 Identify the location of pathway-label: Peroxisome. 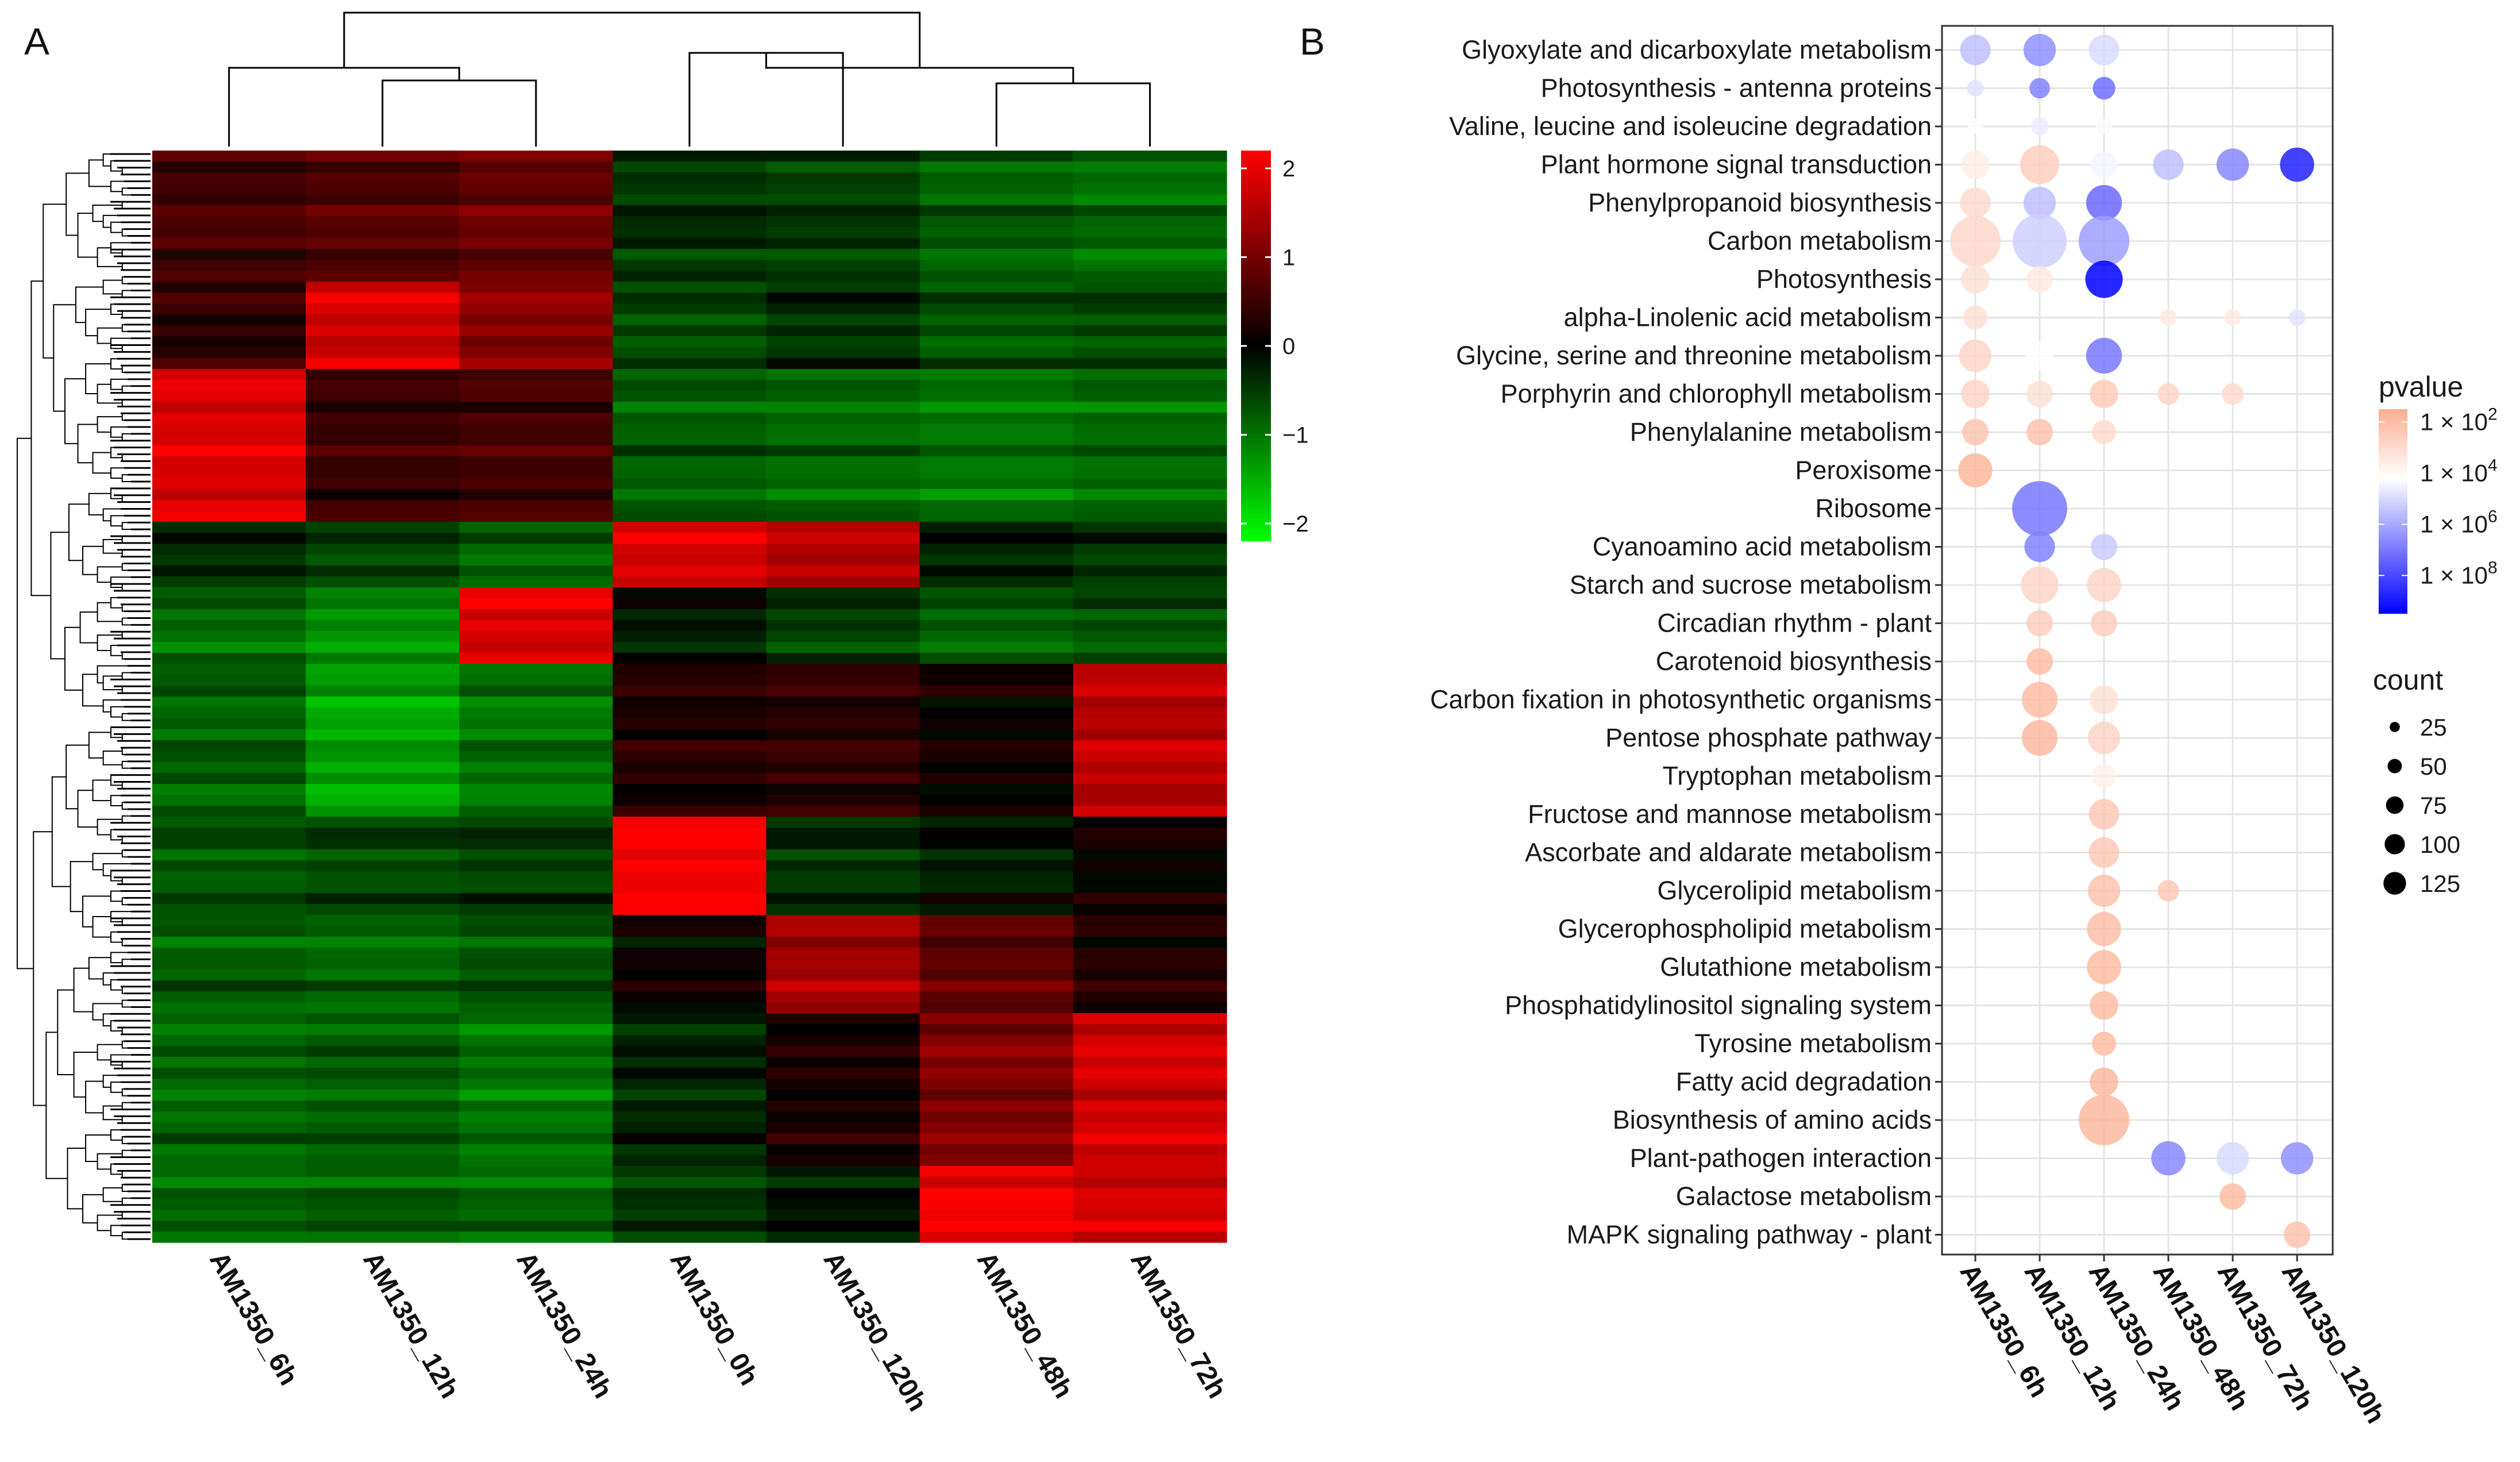
(1864, 470).